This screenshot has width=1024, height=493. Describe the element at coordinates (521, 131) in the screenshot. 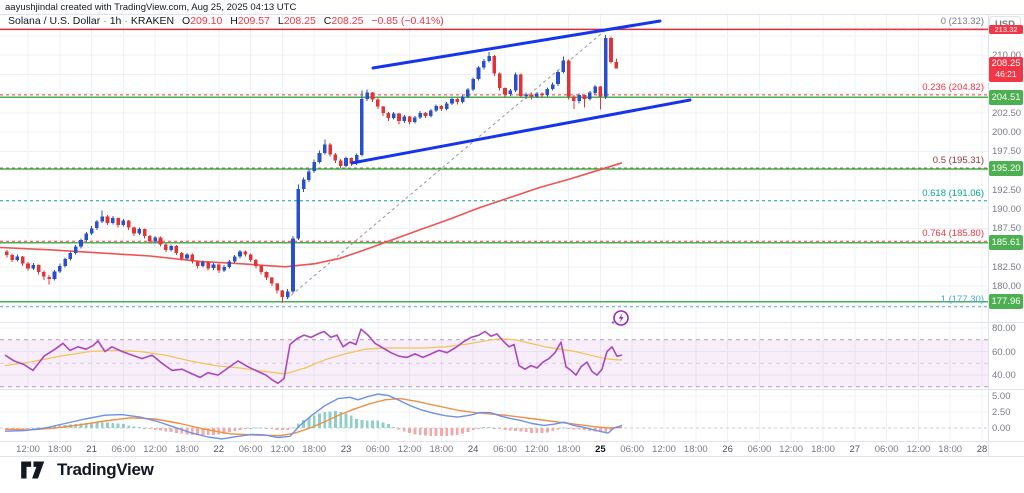

I see `channel-lower-line` at that location.